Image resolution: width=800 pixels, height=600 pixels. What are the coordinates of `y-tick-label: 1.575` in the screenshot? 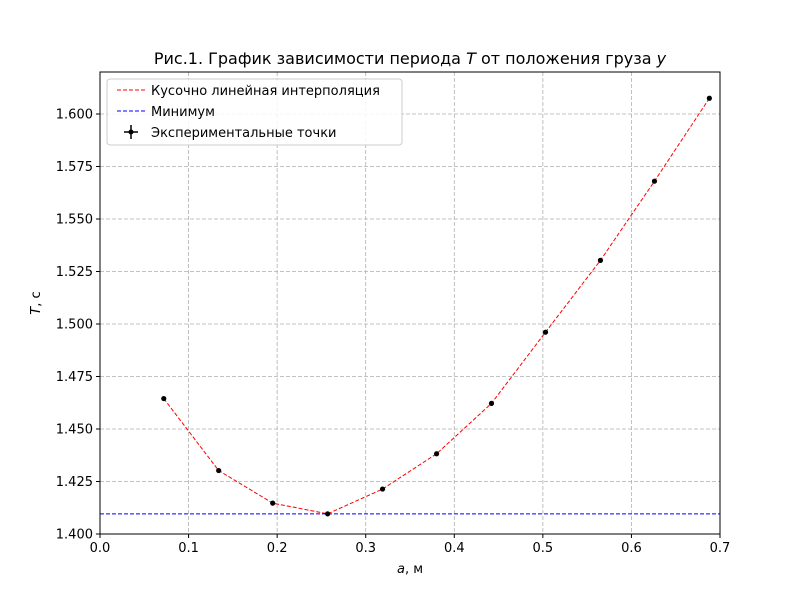 It's located at (74, 167).